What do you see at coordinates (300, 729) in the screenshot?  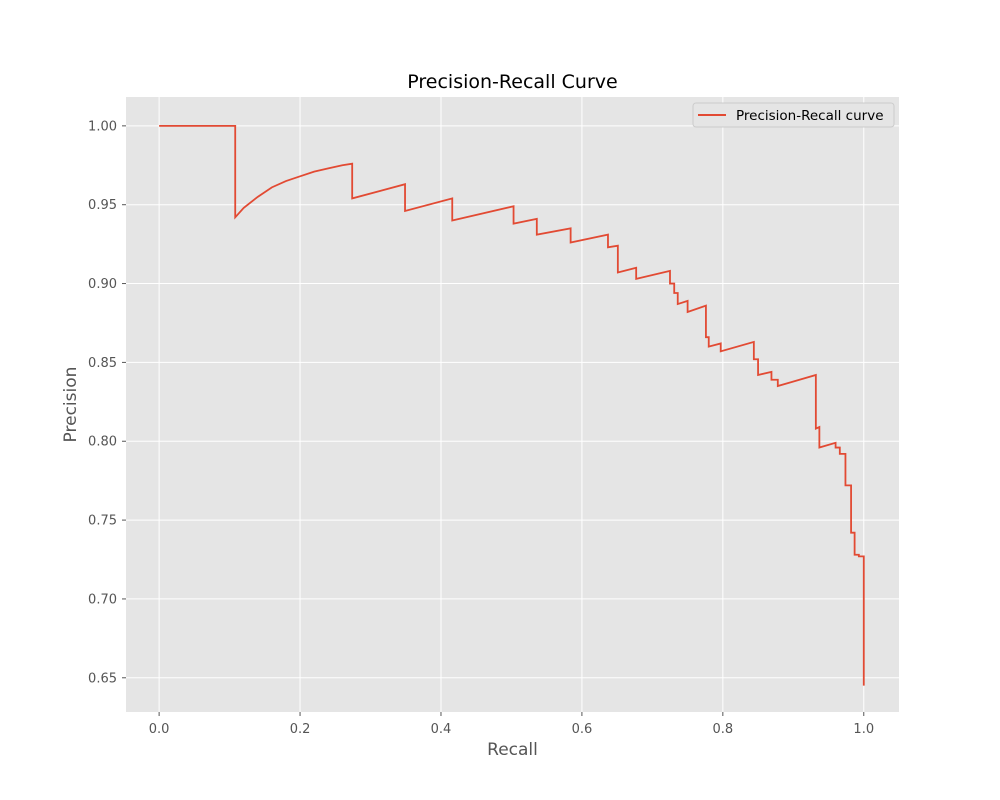 I see `x-tick-label: 0.2` at bounding box center [300, 729].